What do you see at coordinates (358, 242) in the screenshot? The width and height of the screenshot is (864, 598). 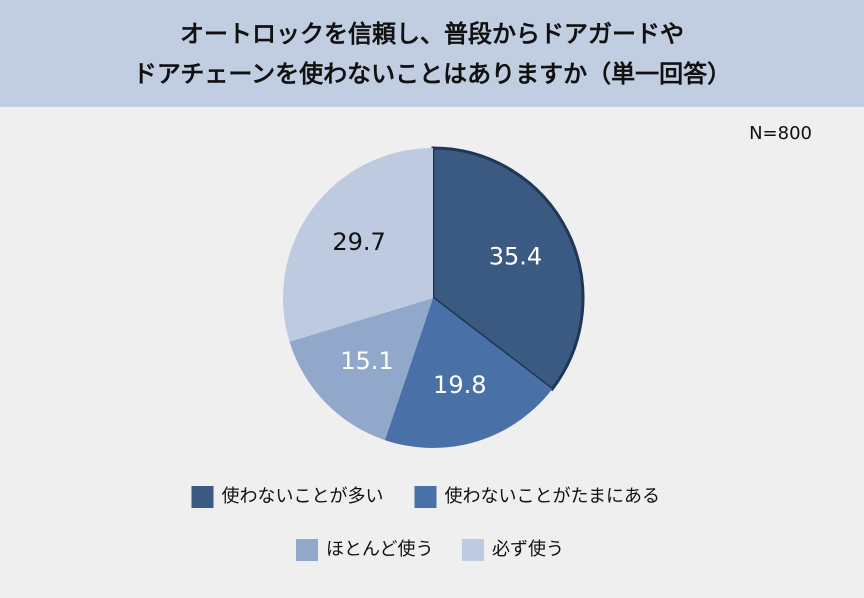 I see `value-label: 29.7` at bounding box center [358, 242].